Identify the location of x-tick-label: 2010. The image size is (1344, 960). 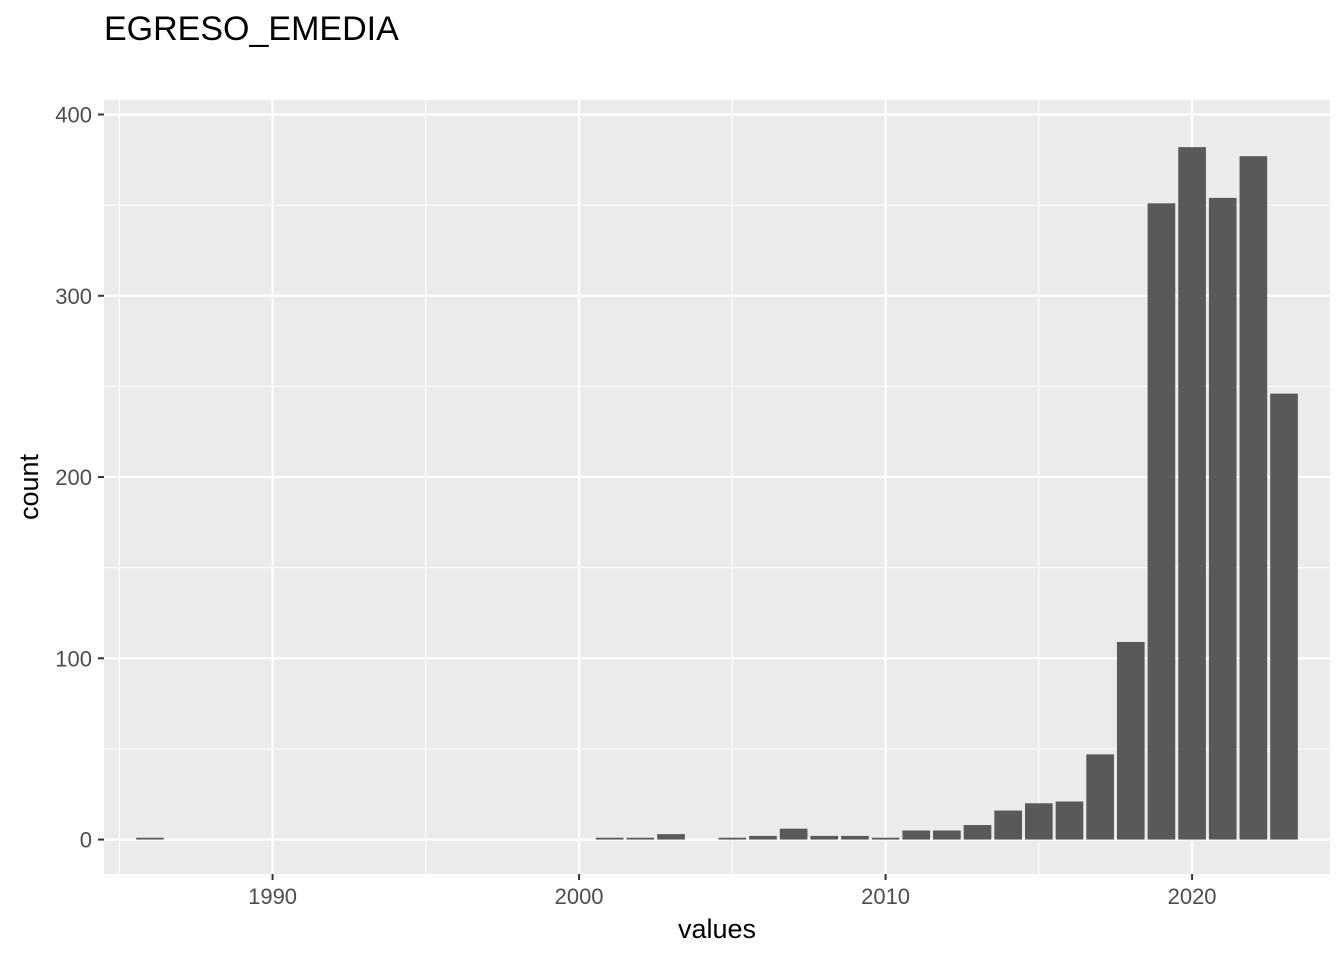
(885, 896).